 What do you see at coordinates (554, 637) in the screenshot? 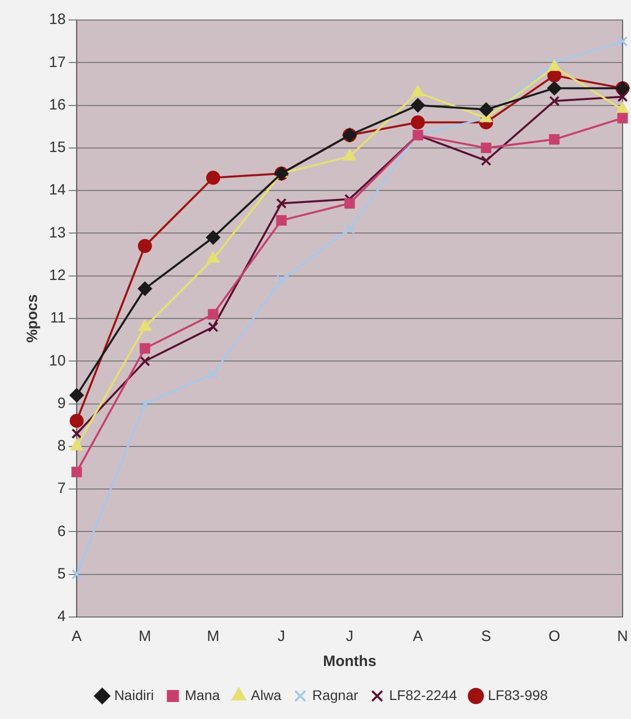
I see `x-tick-label: O` at bounding box center [554, 637].